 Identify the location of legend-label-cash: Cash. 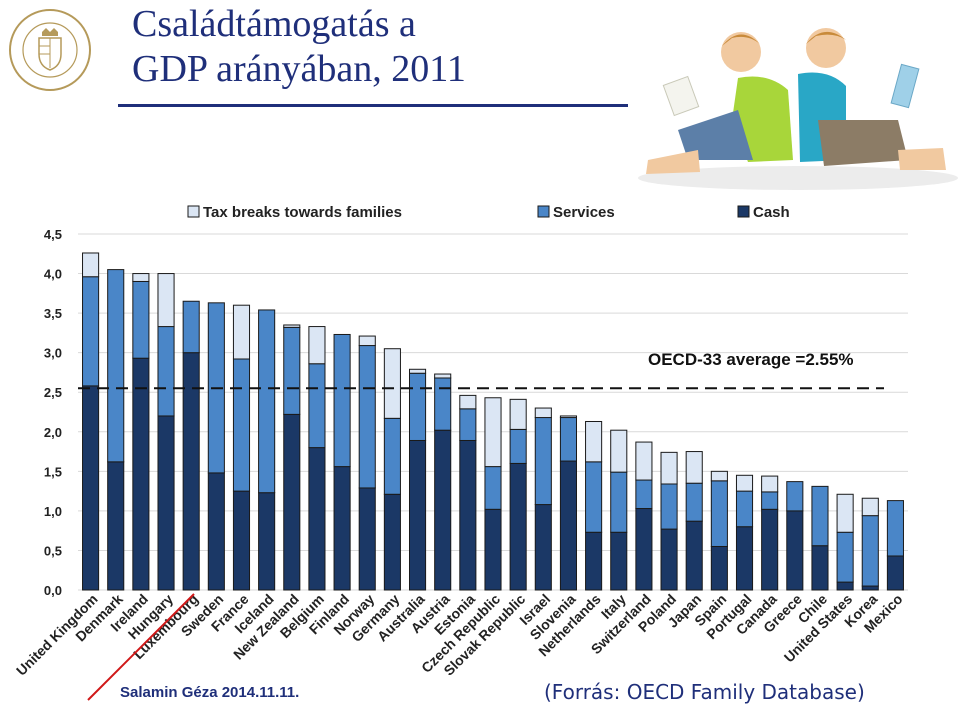
(771, 212).